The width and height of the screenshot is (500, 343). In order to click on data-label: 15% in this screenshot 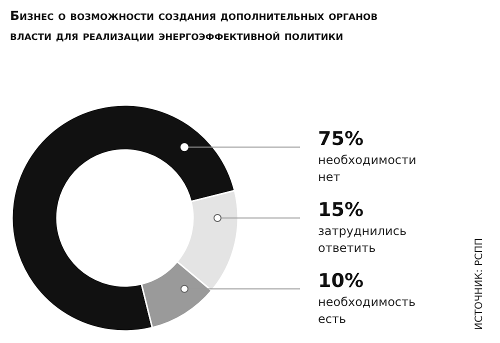, I will do `click(341, 210)`.